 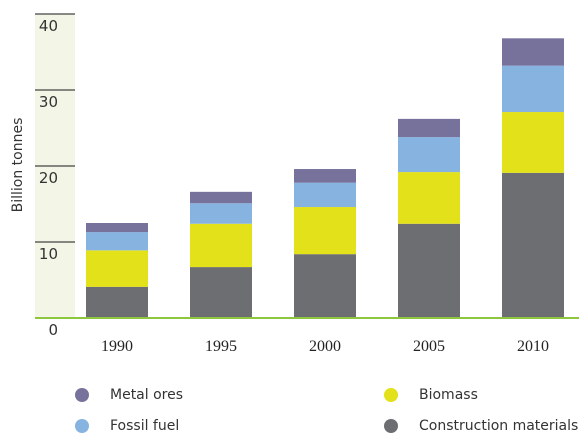 What do you see at coordinates (498, 426) in the screenshot?
I see `legend-label: Construction materials` at bounding box center [498, 426].